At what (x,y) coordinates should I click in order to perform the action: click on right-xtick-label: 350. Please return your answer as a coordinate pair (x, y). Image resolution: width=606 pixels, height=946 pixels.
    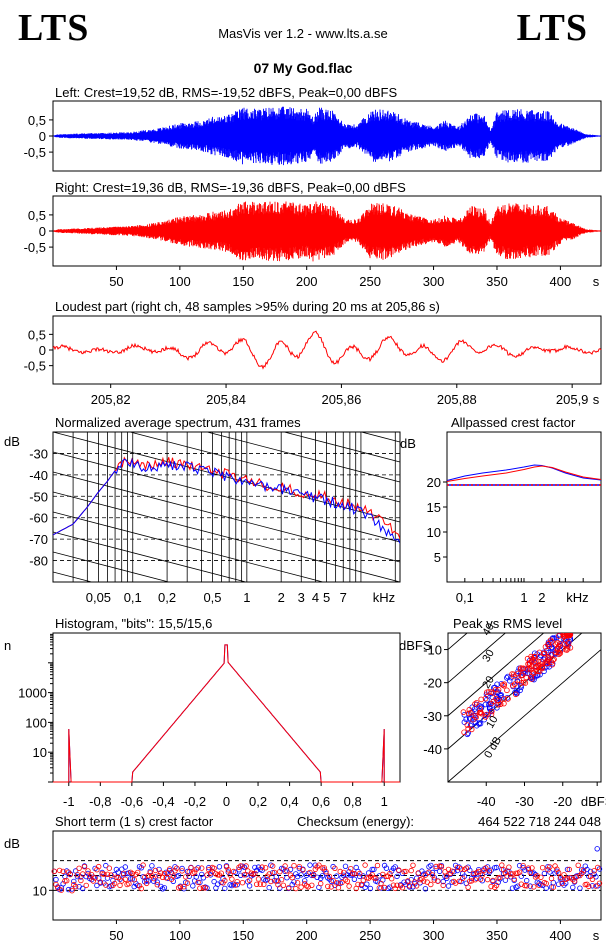
    Looking at the image, I should click on (497, 281).